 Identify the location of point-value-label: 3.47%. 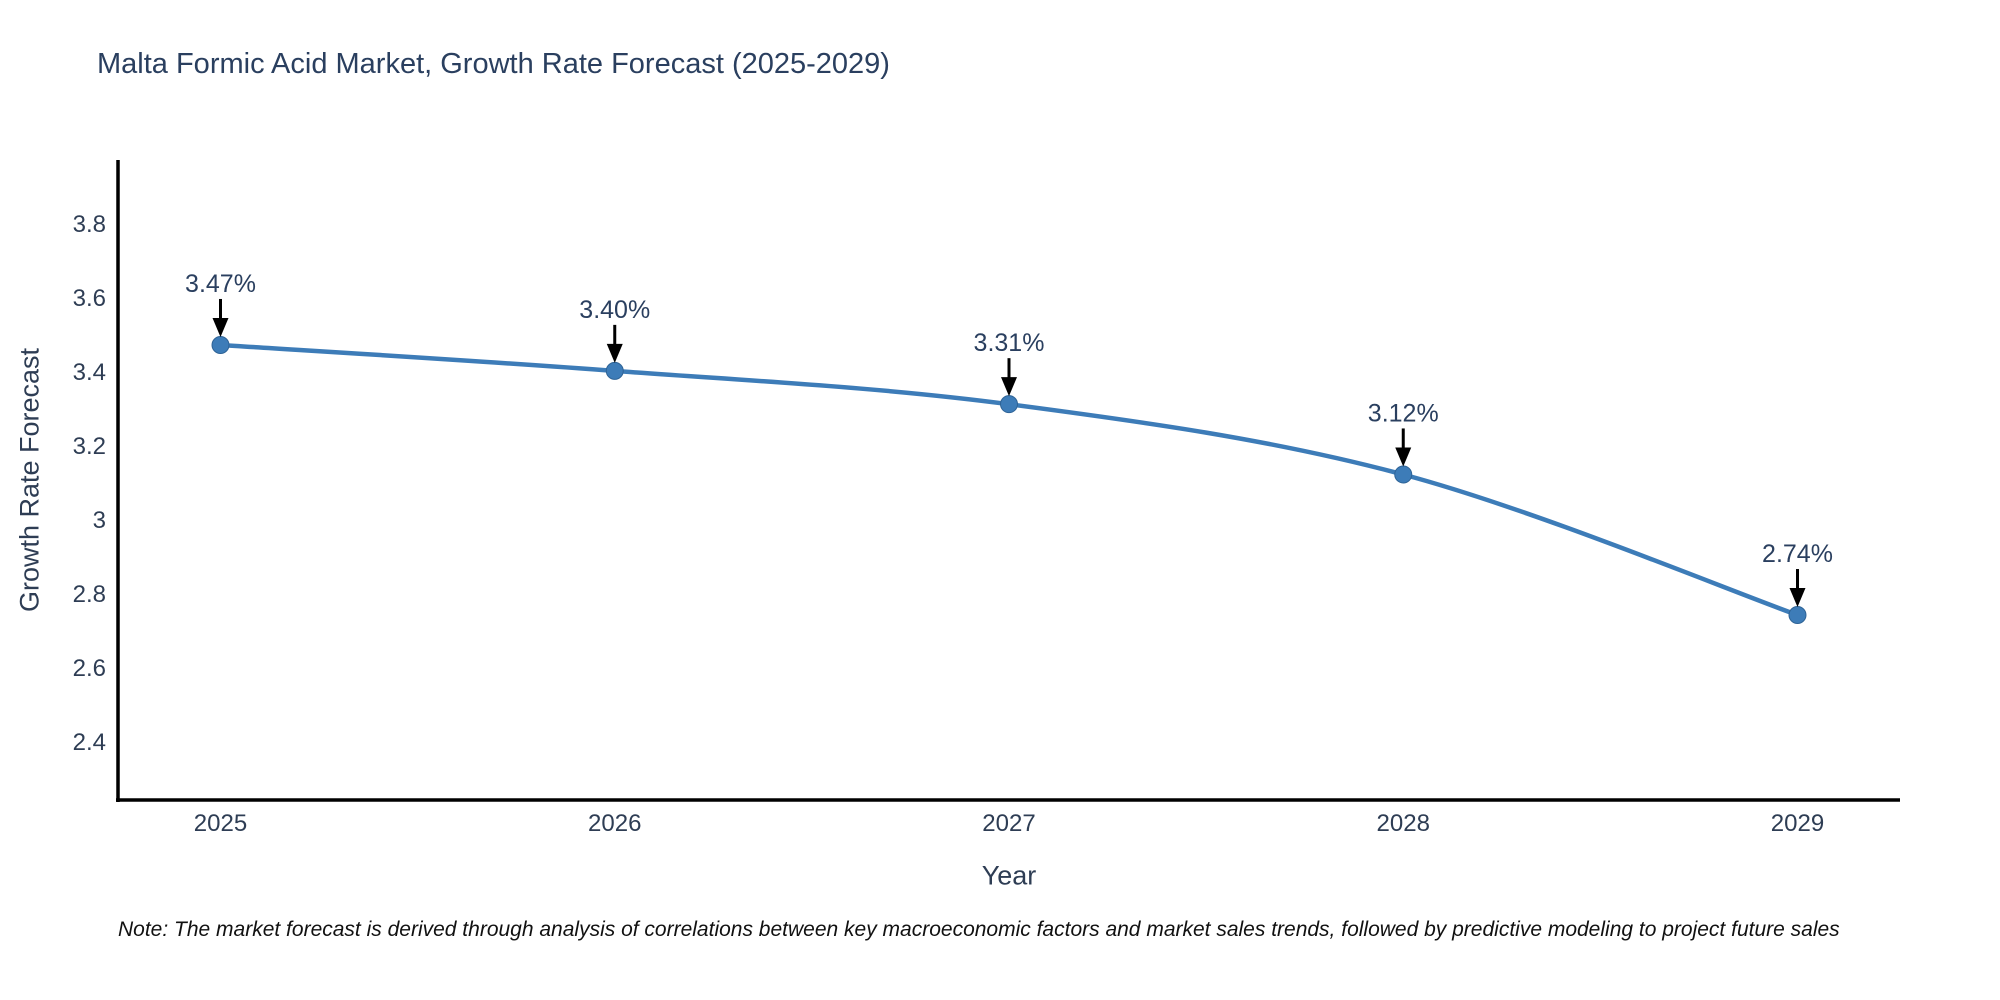
(220, 284).